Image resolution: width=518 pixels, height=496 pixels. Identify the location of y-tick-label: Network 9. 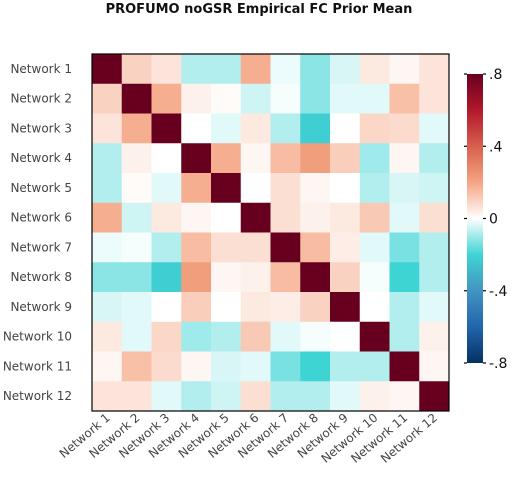
(41, 307).